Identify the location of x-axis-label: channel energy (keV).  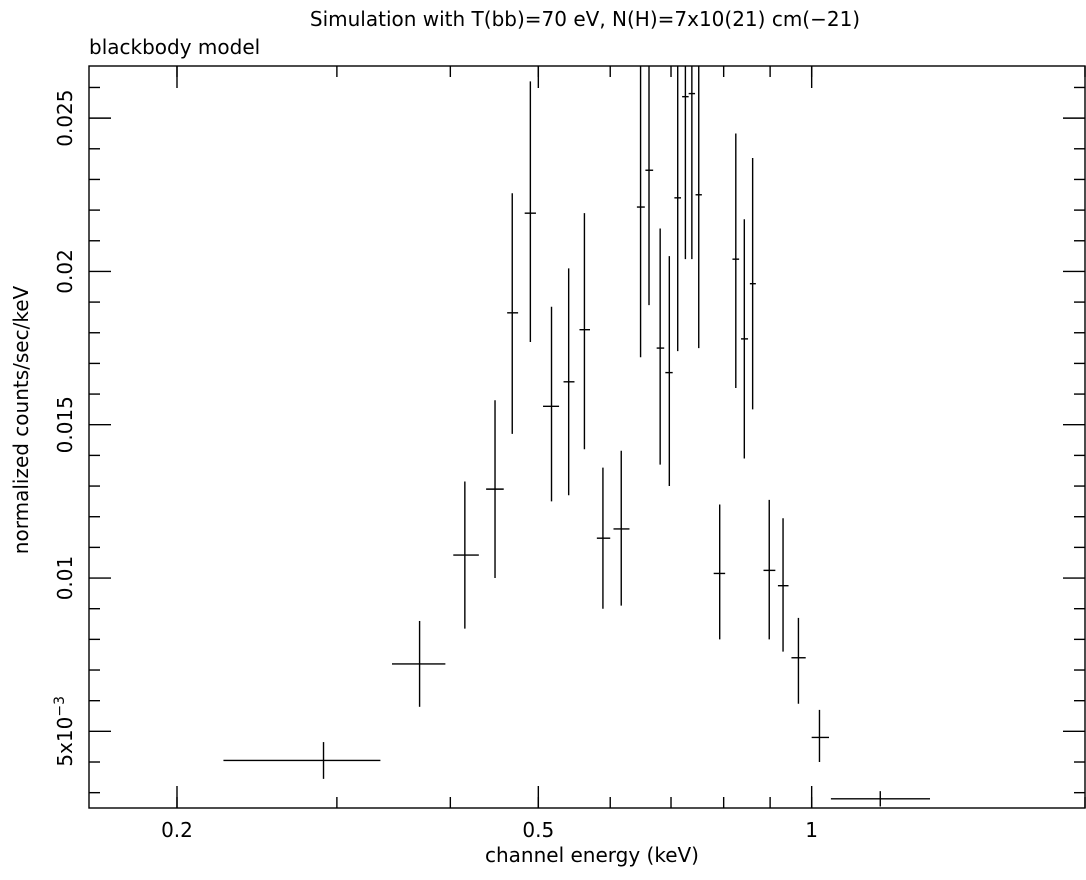
(592, 855).